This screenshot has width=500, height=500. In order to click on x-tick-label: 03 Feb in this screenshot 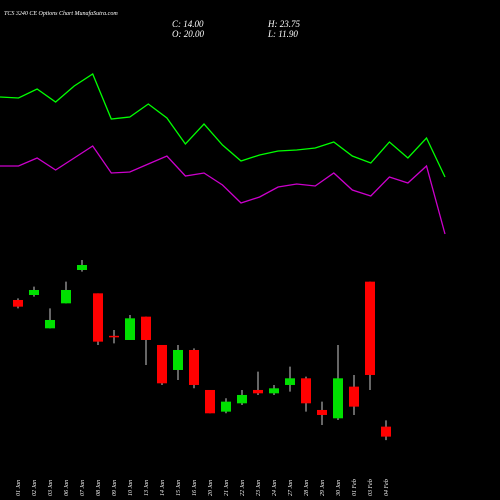, I will do `click(371, 487)`.